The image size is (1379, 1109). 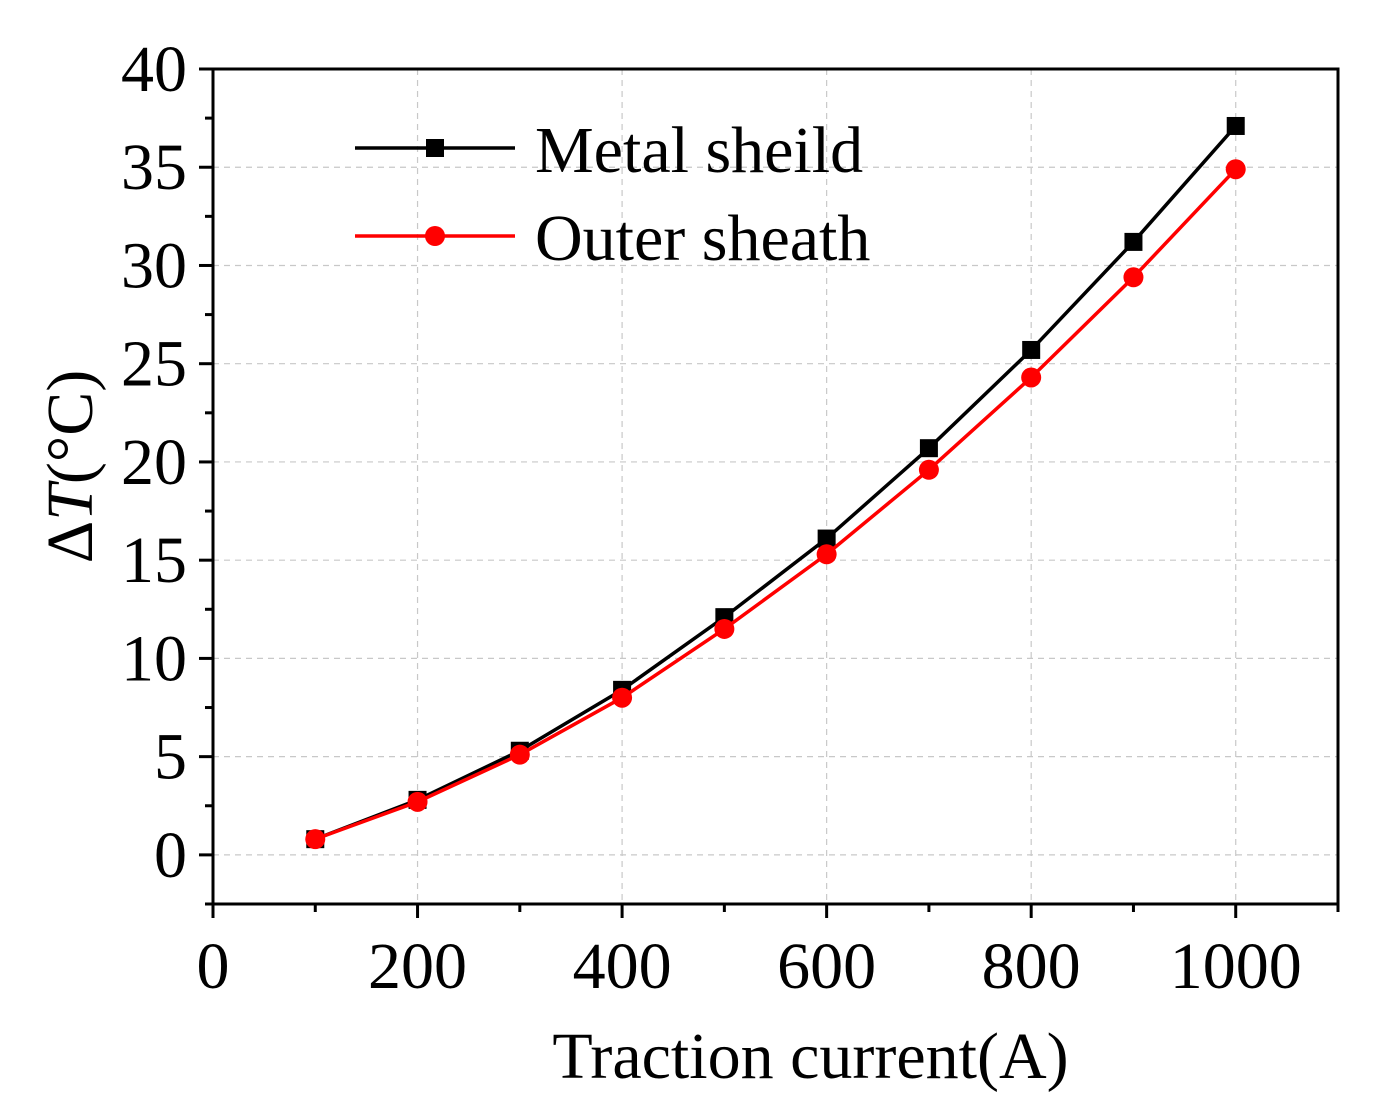 I want to click on y-axis-title: ΔT(°C), so click(x=70, y=467).